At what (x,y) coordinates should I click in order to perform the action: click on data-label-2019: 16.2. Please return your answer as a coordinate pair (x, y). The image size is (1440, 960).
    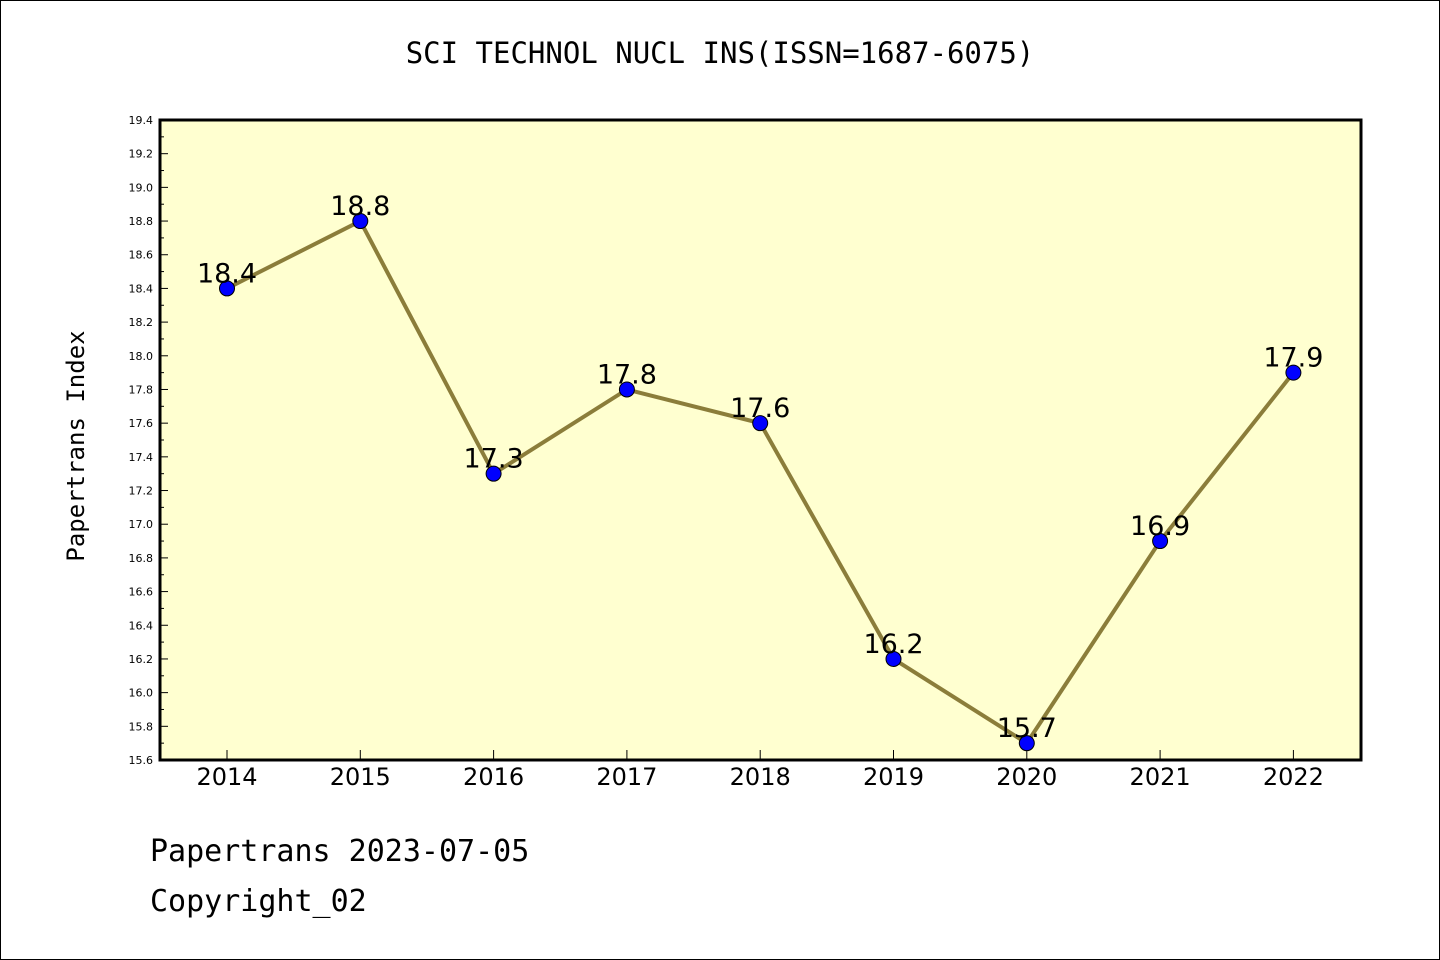
    Looking at the image, I should click on (893, 644).